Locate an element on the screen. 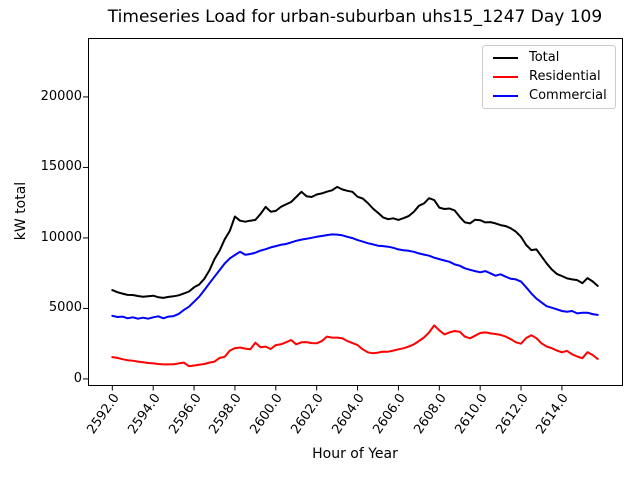 The image size is (640, 480). legend-entry-residential: Residential is located at coordinates (549, 77).